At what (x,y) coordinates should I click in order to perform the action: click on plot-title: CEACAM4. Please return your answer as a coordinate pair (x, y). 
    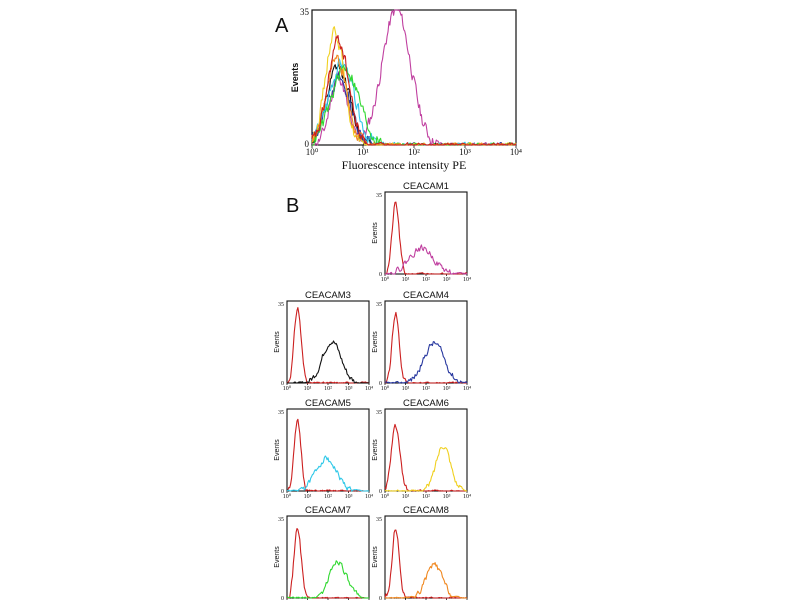
    Looking at the image, I should click on (426, 295).